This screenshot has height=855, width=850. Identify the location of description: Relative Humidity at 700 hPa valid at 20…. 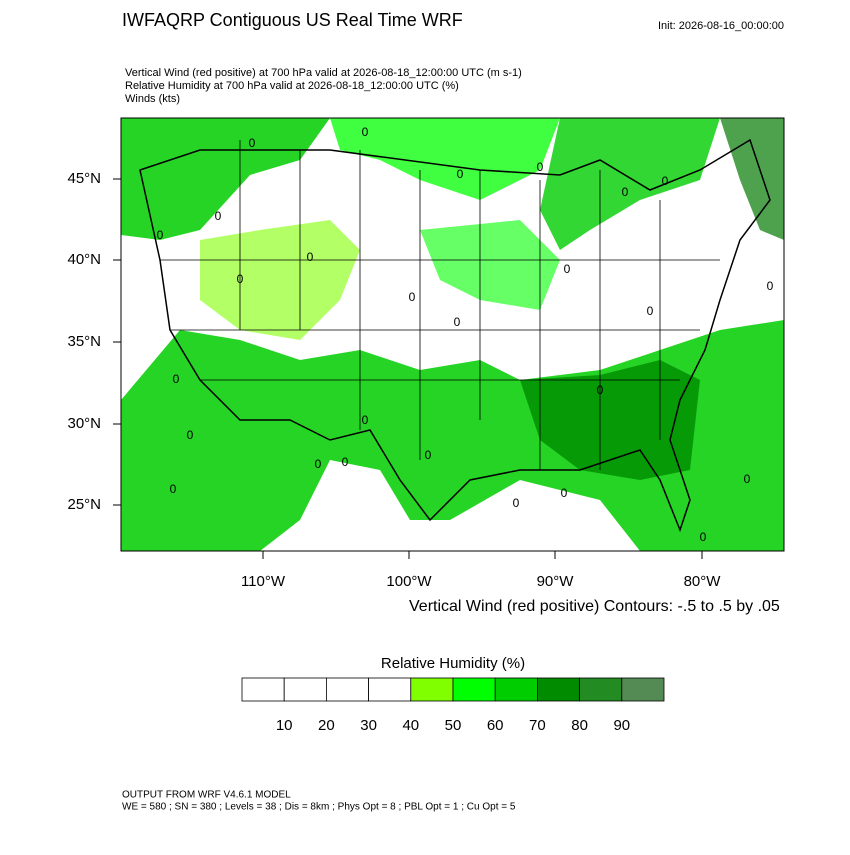
(292, 86).